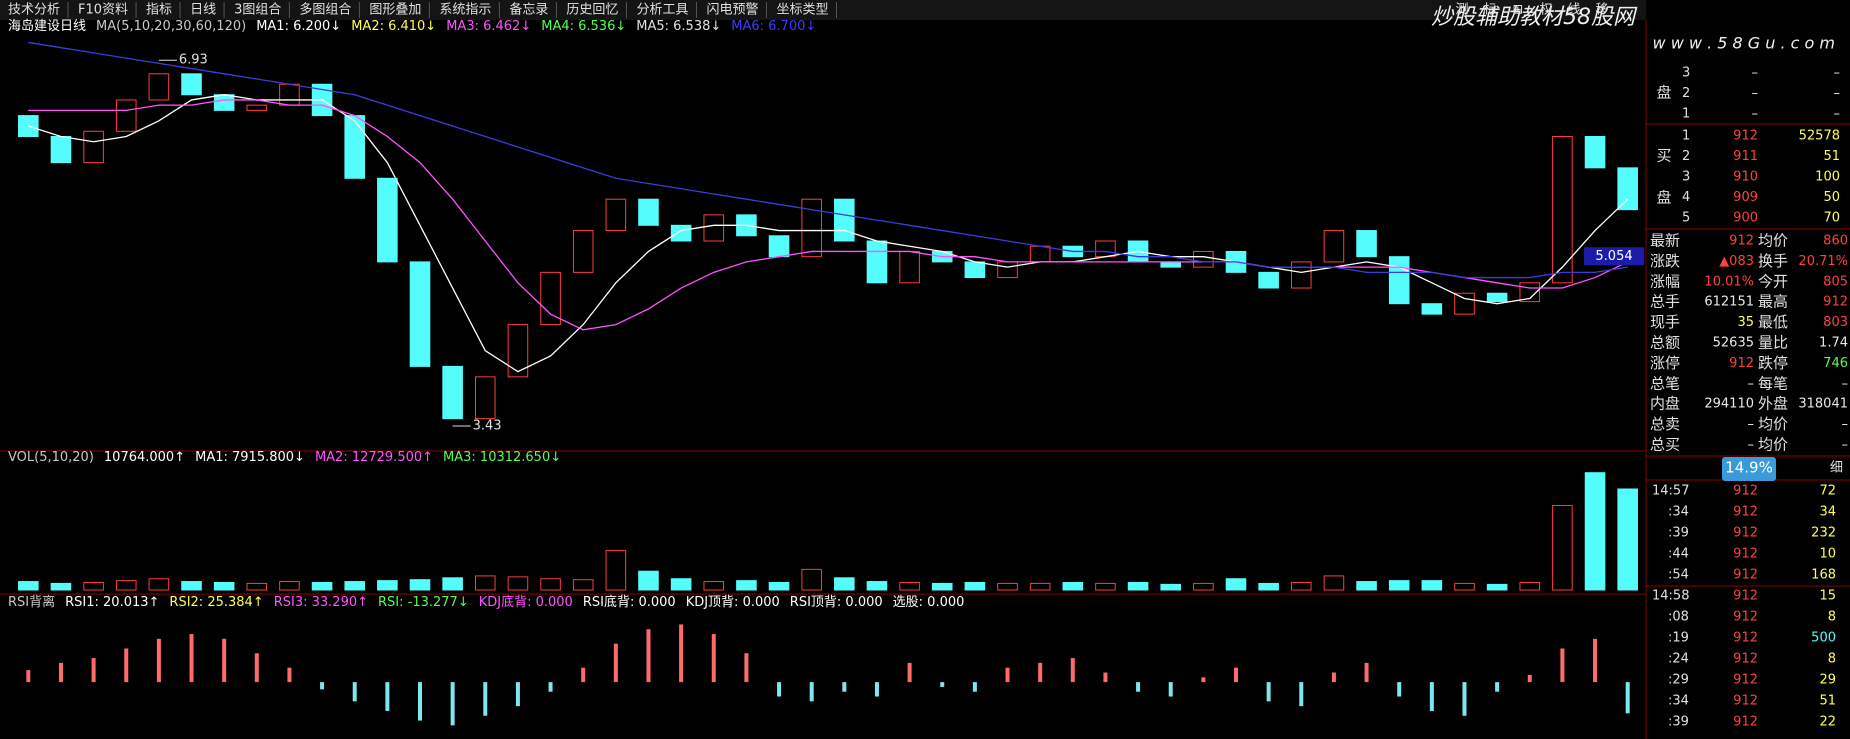 The height and width of the screenshot is (739, 1850). What do you see at coordinates (836, 602) in the screenshot?
I see `legend-item: RSI顶背: 0.000` at bounding box center [836, 602].